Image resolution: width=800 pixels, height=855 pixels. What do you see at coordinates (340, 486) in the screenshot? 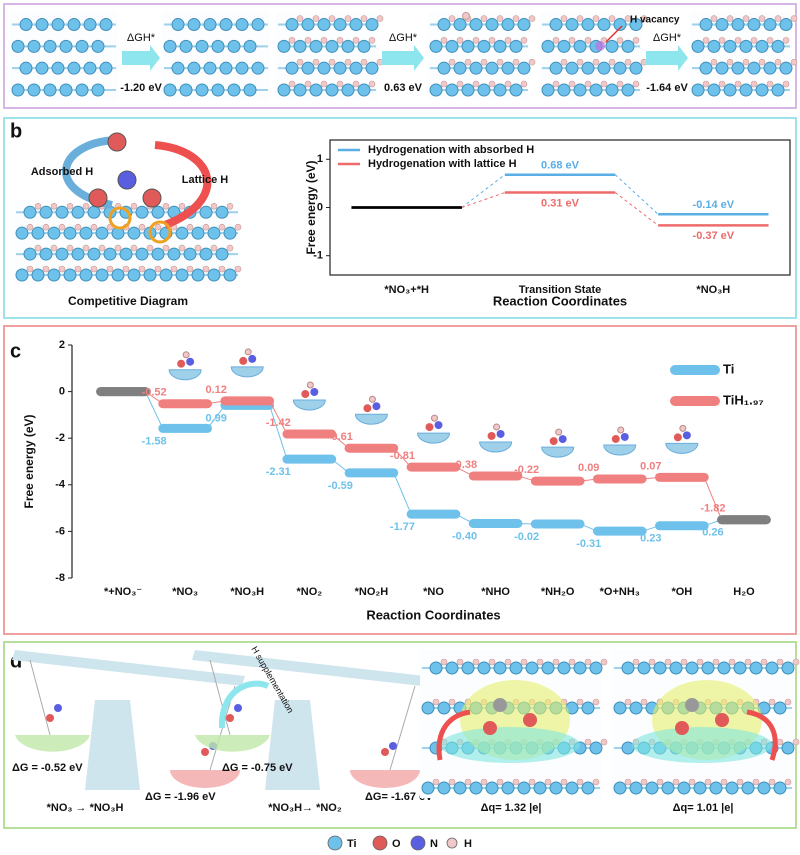
I see `step-label: -0.59` at bounding box center [340, 486].